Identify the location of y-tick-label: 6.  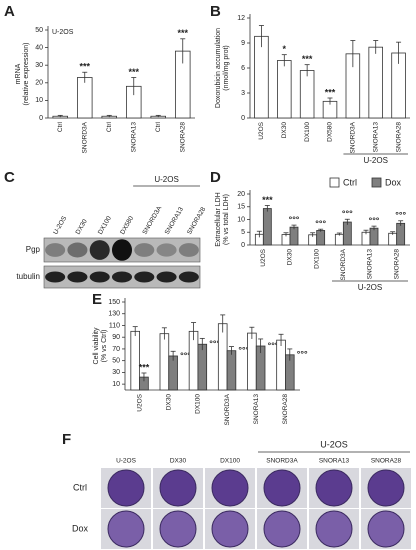
(243, 68).